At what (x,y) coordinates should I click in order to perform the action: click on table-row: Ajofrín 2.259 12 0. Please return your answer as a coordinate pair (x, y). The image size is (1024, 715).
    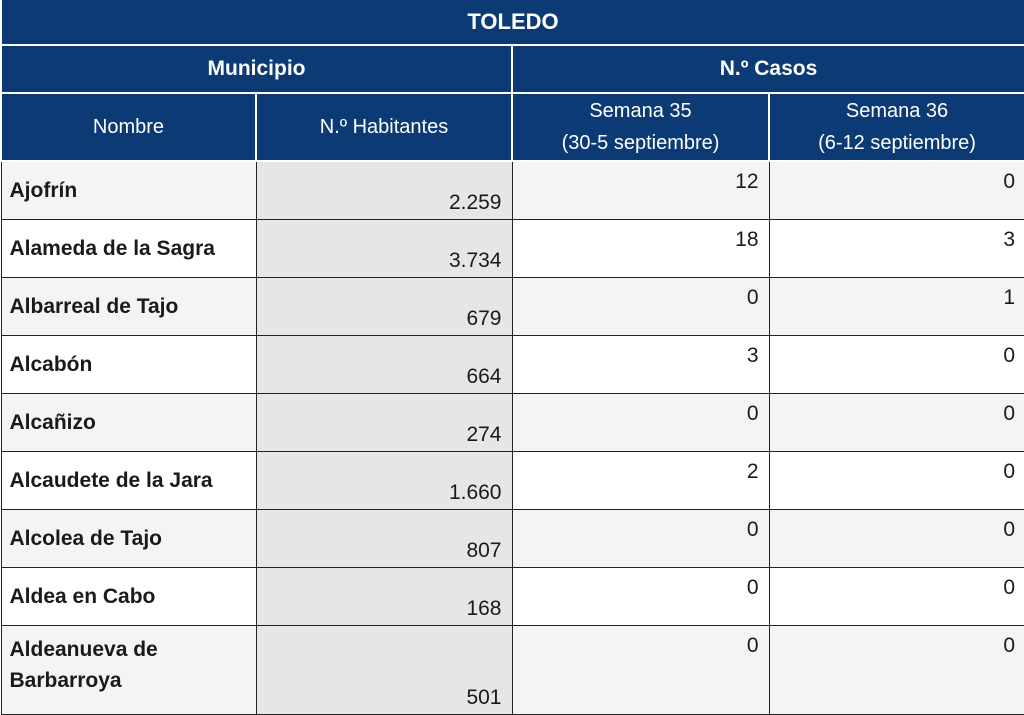
    Looking at the image, I should click on (512, 190).